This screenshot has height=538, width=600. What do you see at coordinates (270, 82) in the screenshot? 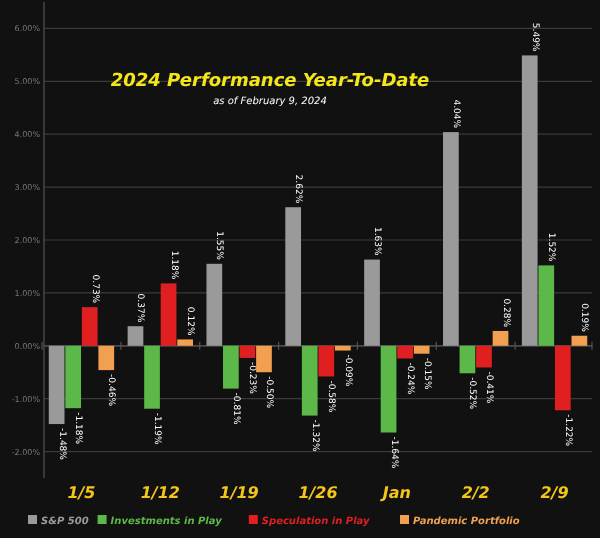
I see `text: 2024 Performance Year-To-Date` at bounding box center [270, 82].